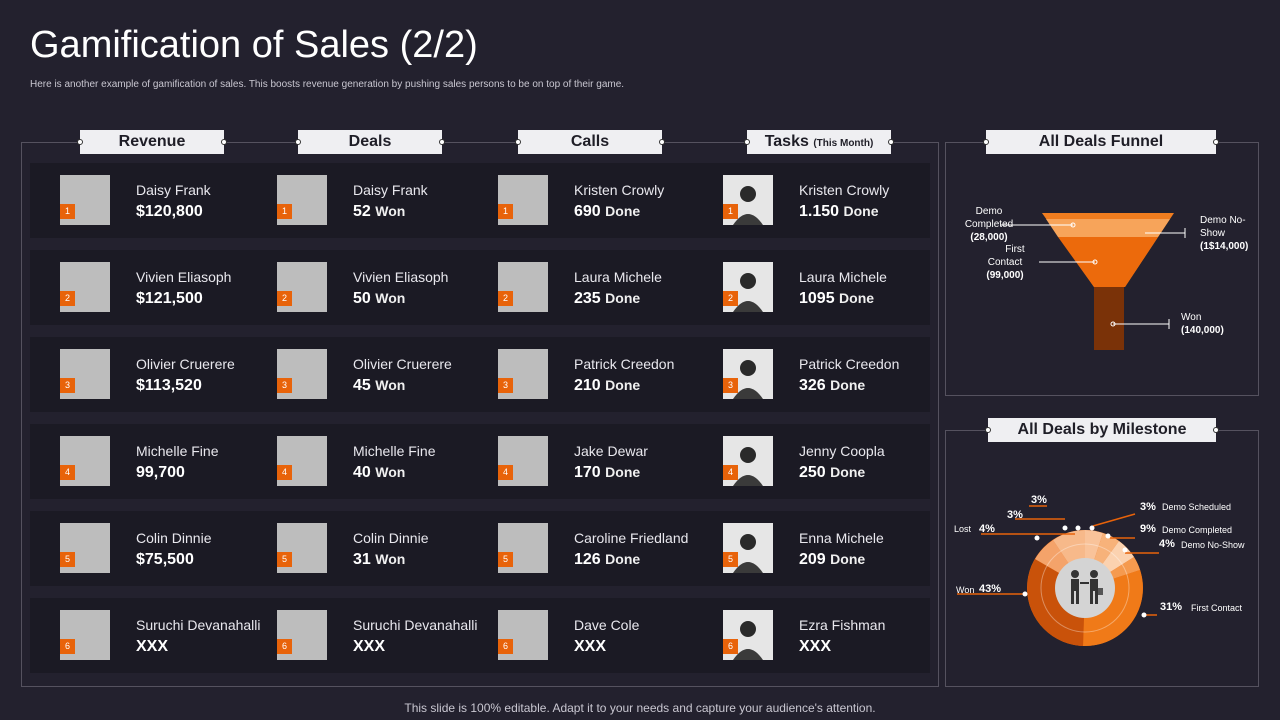  I want to click on page-title: Gamification of Sales (2/2), so click(254, 45).